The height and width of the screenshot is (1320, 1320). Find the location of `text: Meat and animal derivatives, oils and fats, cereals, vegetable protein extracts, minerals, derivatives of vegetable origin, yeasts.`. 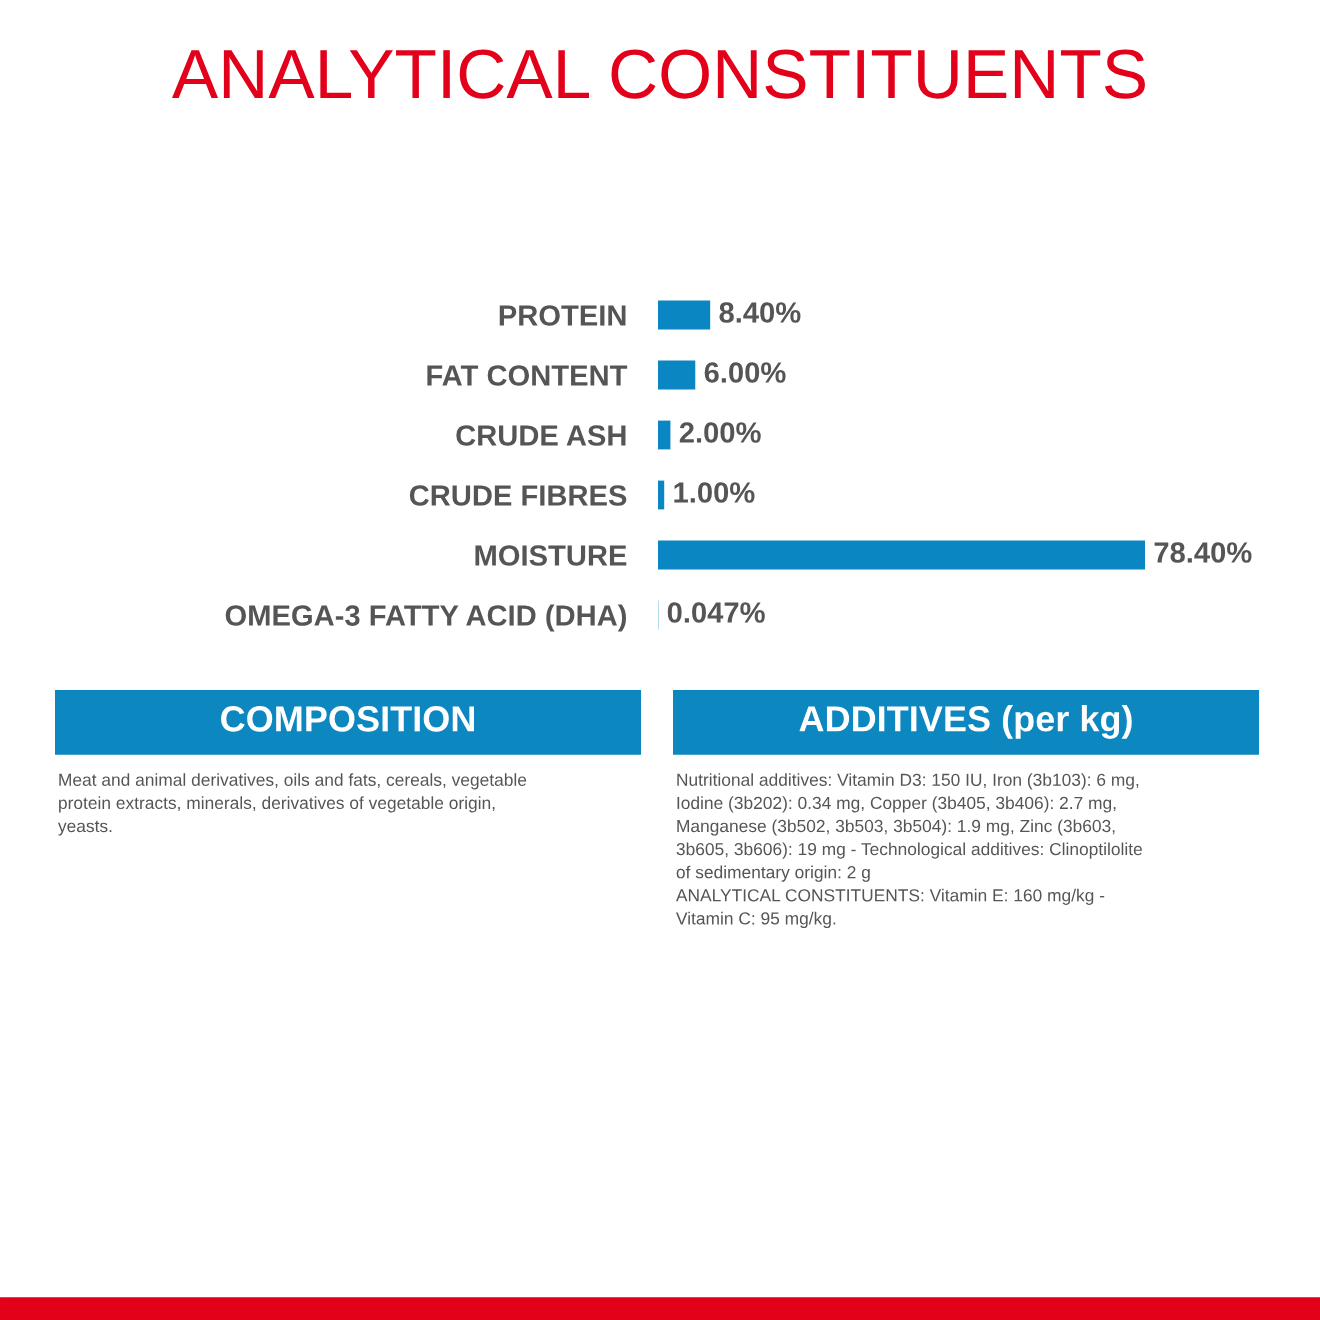

text: Meat and animal derivatives, oils and fats, cereals, vegetable protein extracts, minerals, derivatives of vegetable origin, yeasts. is located at coordinates (292, 804).